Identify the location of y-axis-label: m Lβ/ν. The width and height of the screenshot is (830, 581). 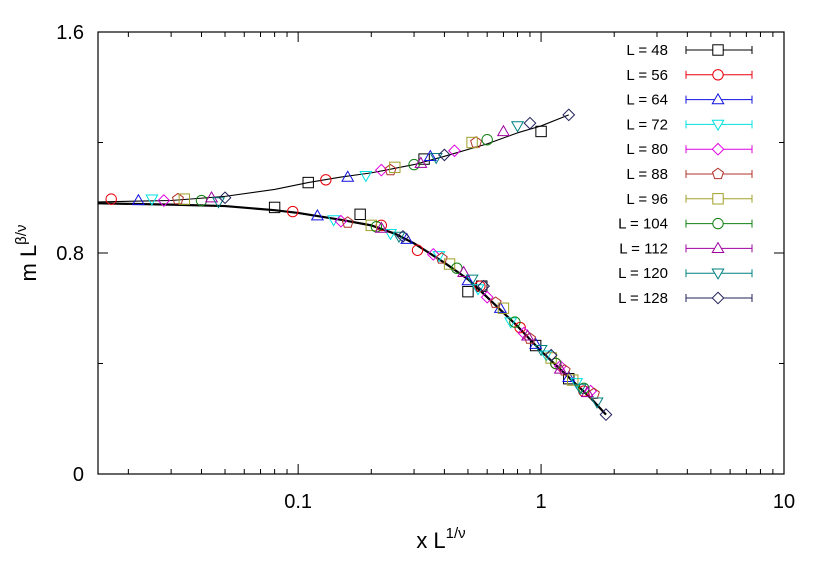
(27, 253).